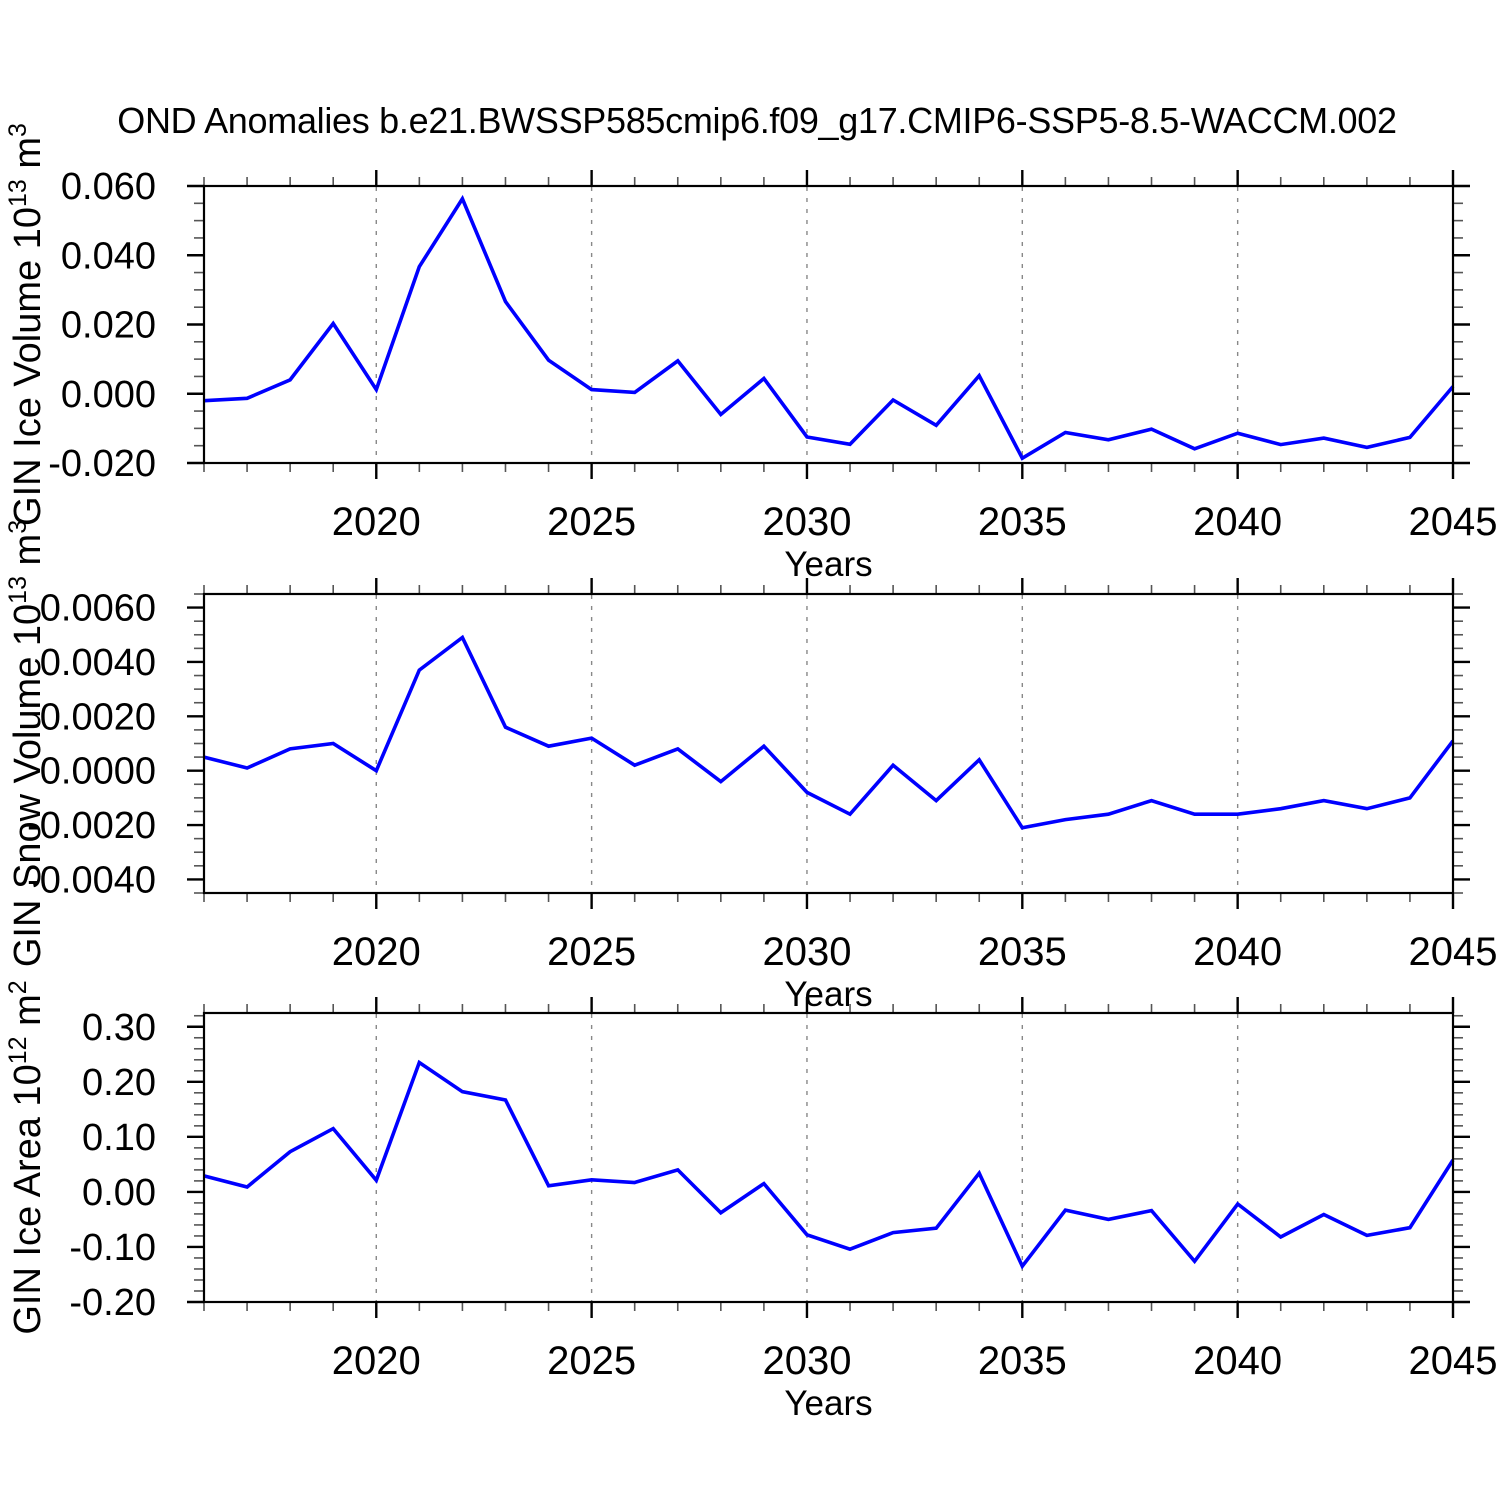 Image resolution: width=1500 pixels, height=1500 pixels. I want to click on y-tick-label: 0.040, so click(108, 256).